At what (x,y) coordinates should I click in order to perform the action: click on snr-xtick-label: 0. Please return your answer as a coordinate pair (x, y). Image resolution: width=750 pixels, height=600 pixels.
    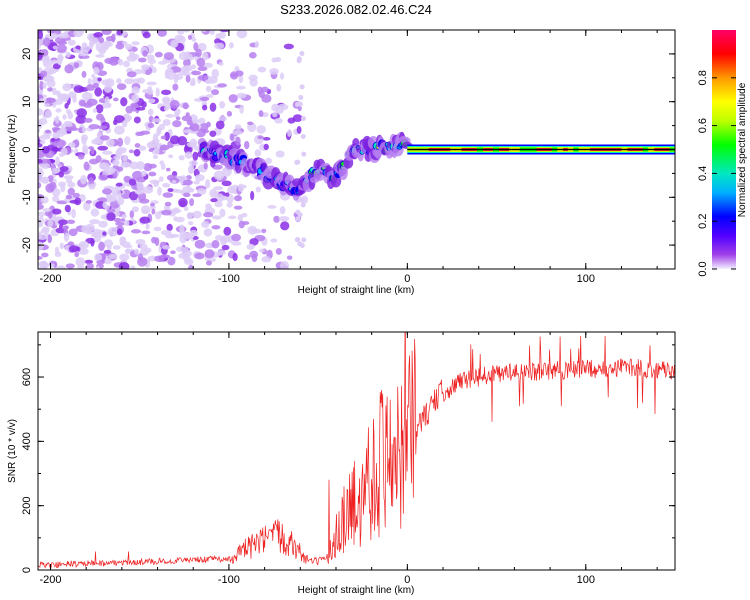
    Looking at the image, I should click on (407, 580).